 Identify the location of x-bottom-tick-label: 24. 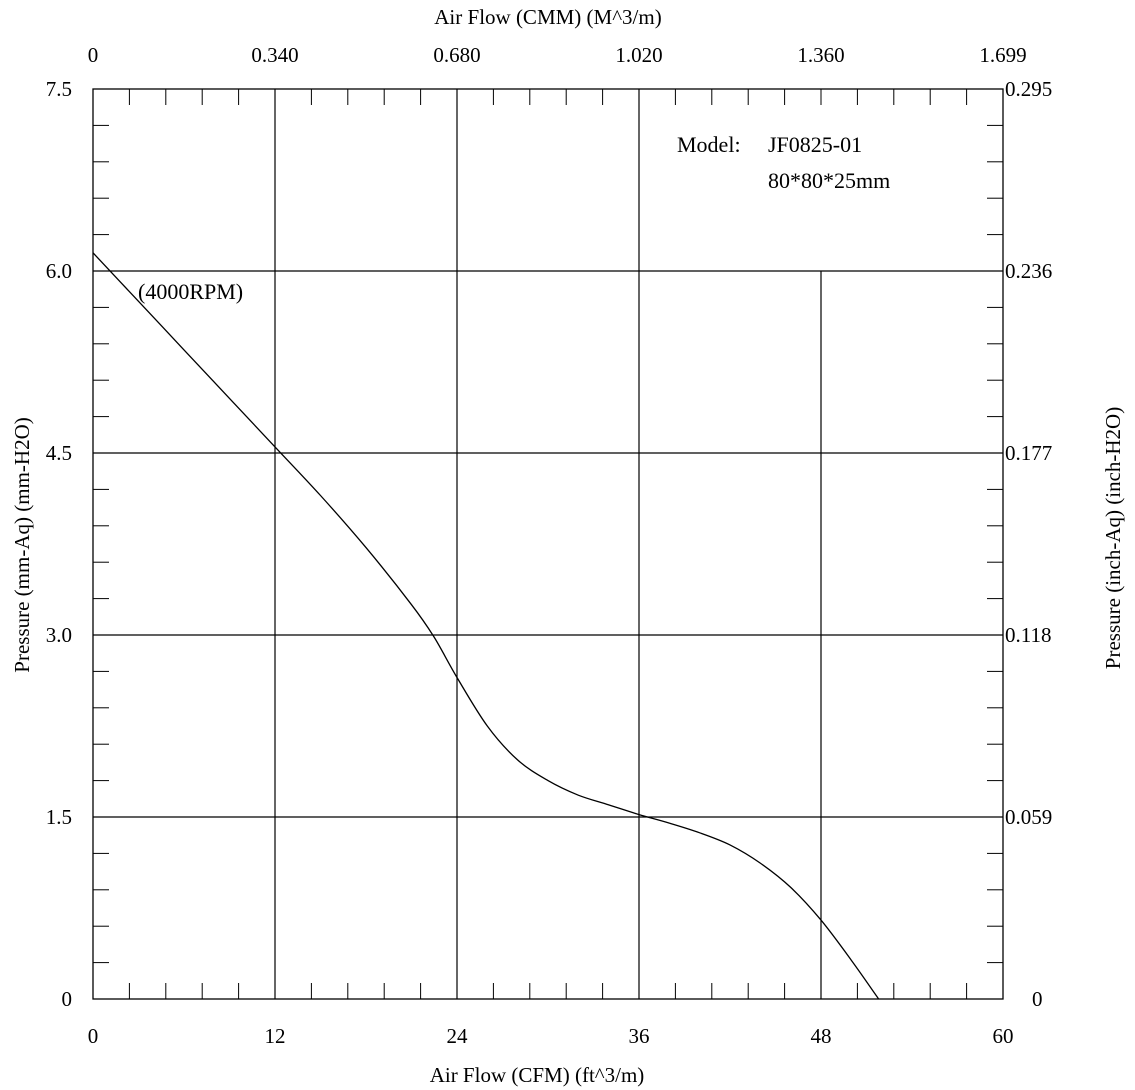
(458, 1036).